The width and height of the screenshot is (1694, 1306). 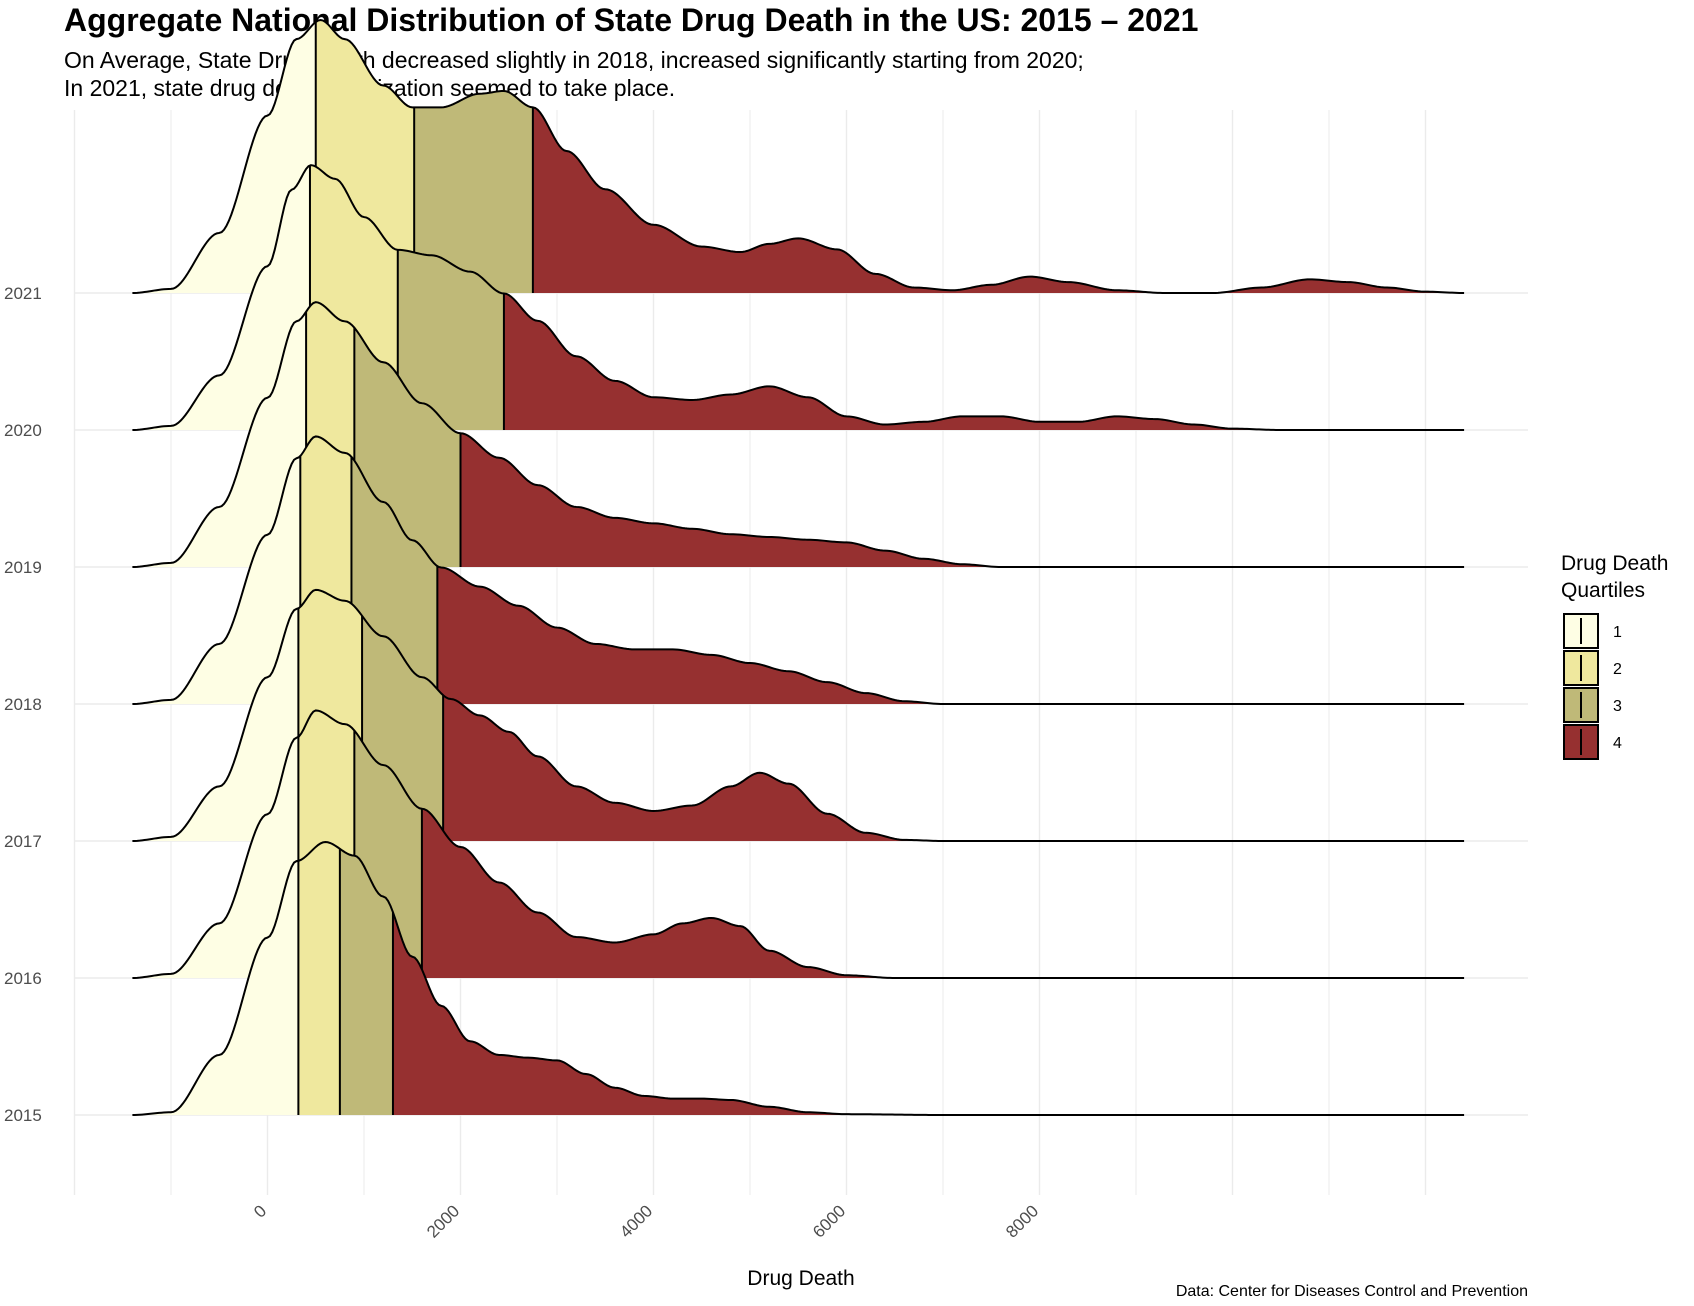 I want to click on x-tick-label-4000: 4000, so click(x=636, y=1221).